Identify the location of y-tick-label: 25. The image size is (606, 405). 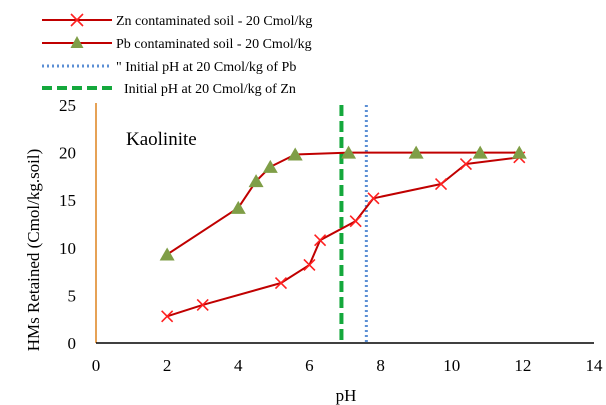
(67, 105).